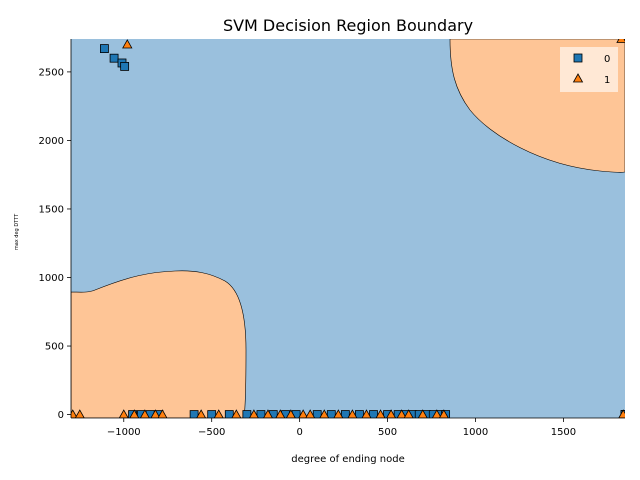  Describe the element at coordinates (475, 432) in the screenshot. I see `x-tick-label: 1000` at that location.